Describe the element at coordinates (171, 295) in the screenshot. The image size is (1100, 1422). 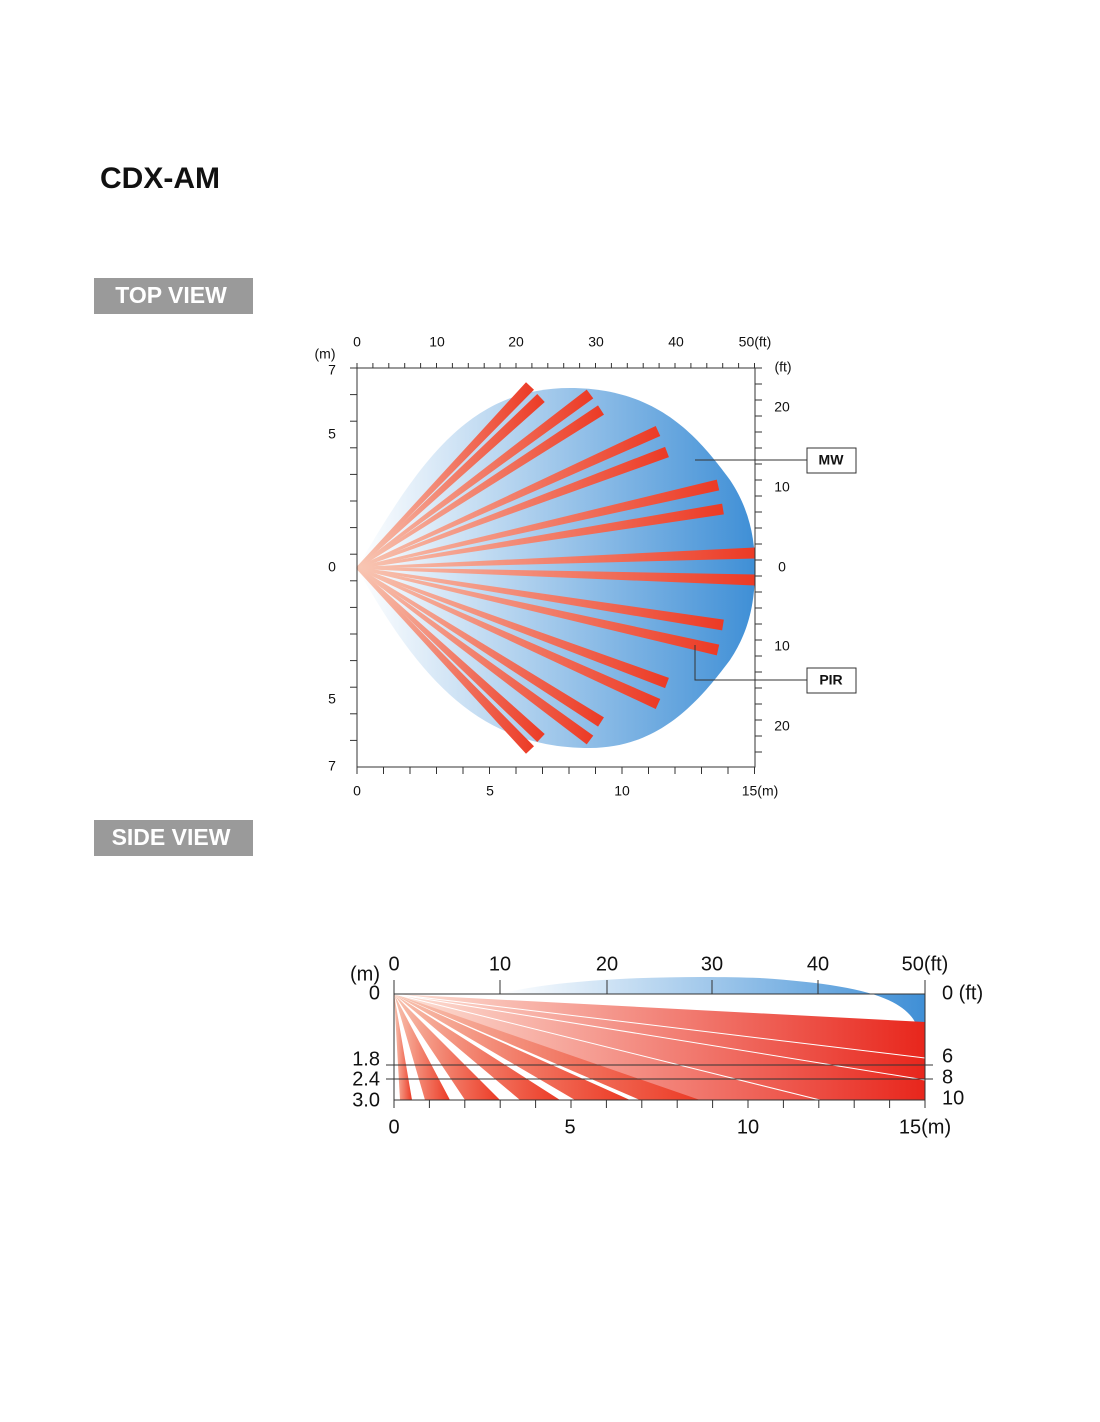
I see `section-label: TOP VIEW` at that location.